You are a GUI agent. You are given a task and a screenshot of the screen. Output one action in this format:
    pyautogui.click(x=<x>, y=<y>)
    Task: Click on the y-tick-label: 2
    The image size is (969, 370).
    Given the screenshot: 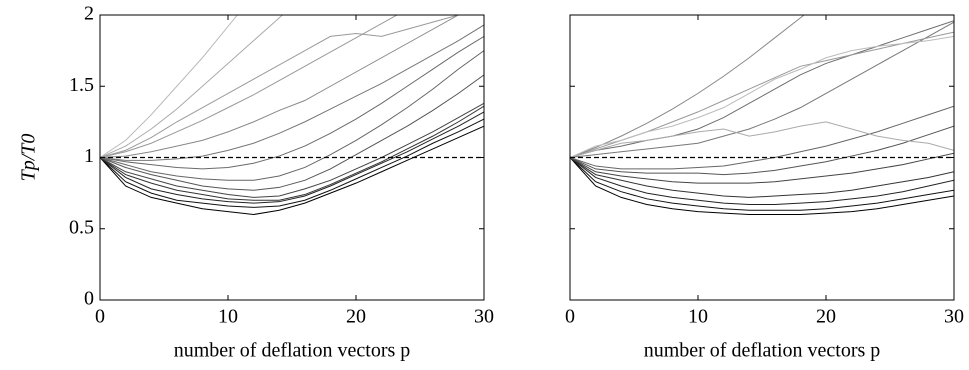 What is the action you would take?
    pyautogui.click(x=89, y=14)
    